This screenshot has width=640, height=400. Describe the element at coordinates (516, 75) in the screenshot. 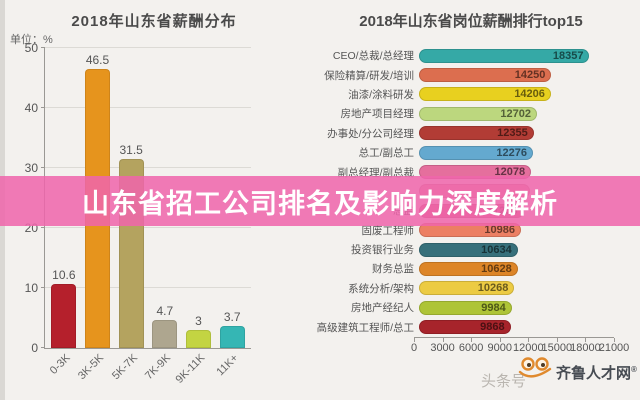

I see `rank-bar-track: 14250` at that location.